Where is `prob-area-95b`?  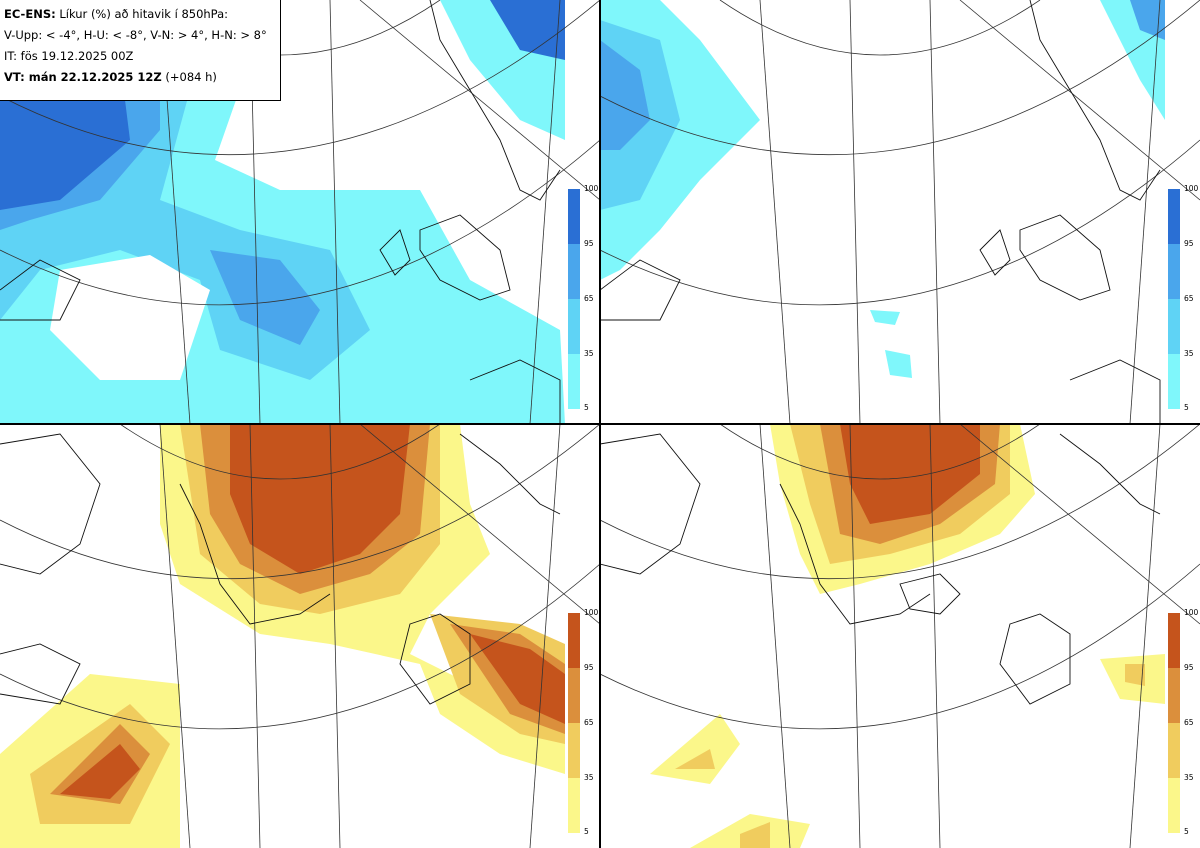 prob-area-95b is located at coordinates (265, 297).